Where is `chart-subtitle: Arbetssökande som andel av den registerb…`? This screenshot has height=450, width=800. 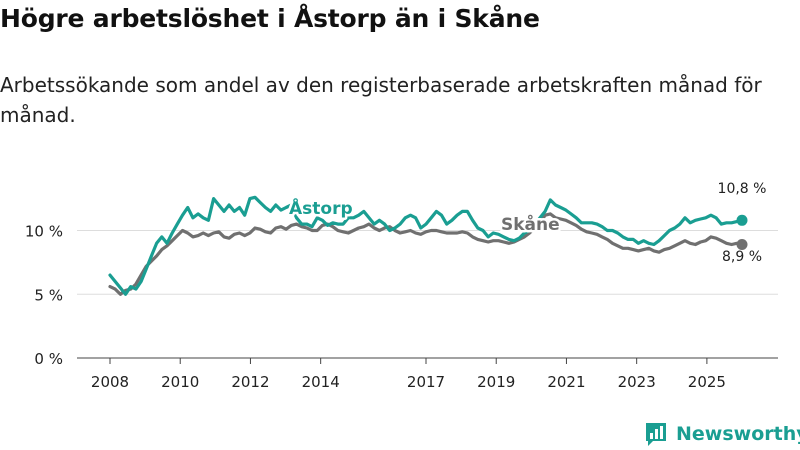 chart-subtitle: Arbetssökande som andel av den registerb… is located at coordinates (381, 100).